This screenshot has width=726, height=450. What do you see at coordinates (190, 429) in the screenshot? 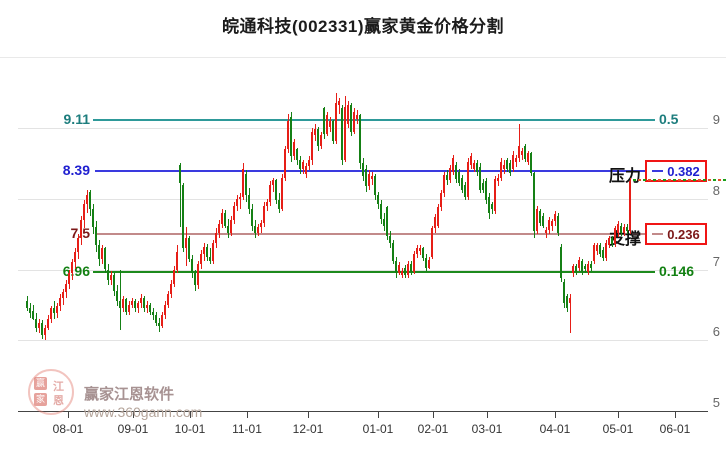
I see `x-axis-tick-label: 10-01` at bounding box center [190, 429].